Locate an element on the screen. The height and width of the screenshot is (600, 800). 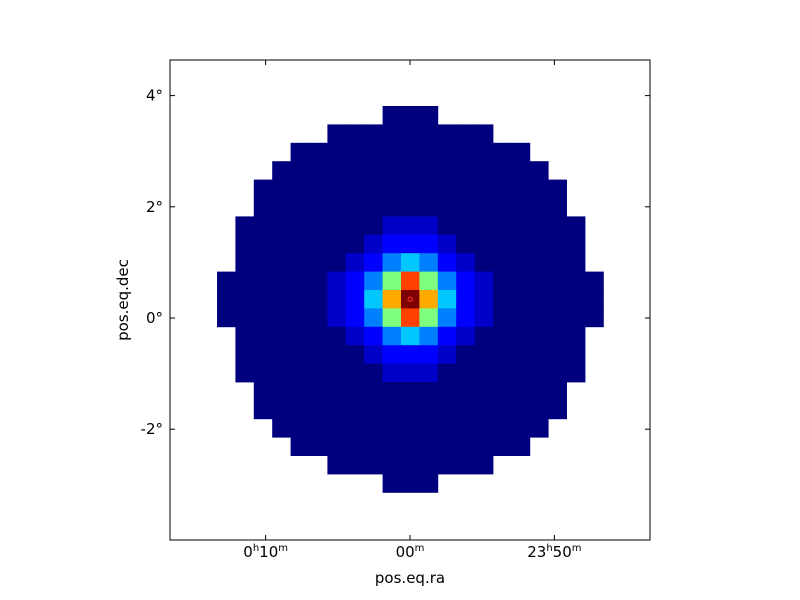
x-tick-label: 23h50m is located at coordinates (554, 552).